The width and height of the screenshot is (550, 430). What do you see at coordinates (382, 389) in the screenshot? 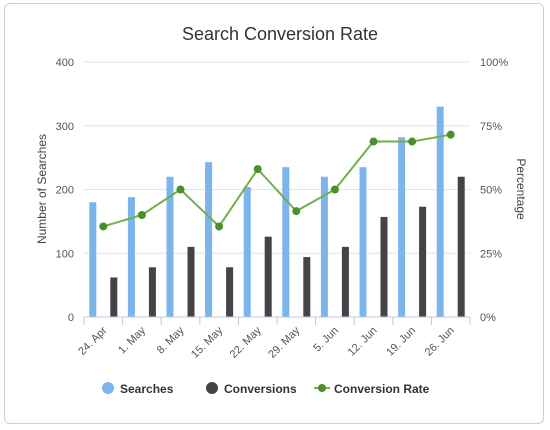
I see `legend-label: Conversion Rate` at bounding box center [382, 389].